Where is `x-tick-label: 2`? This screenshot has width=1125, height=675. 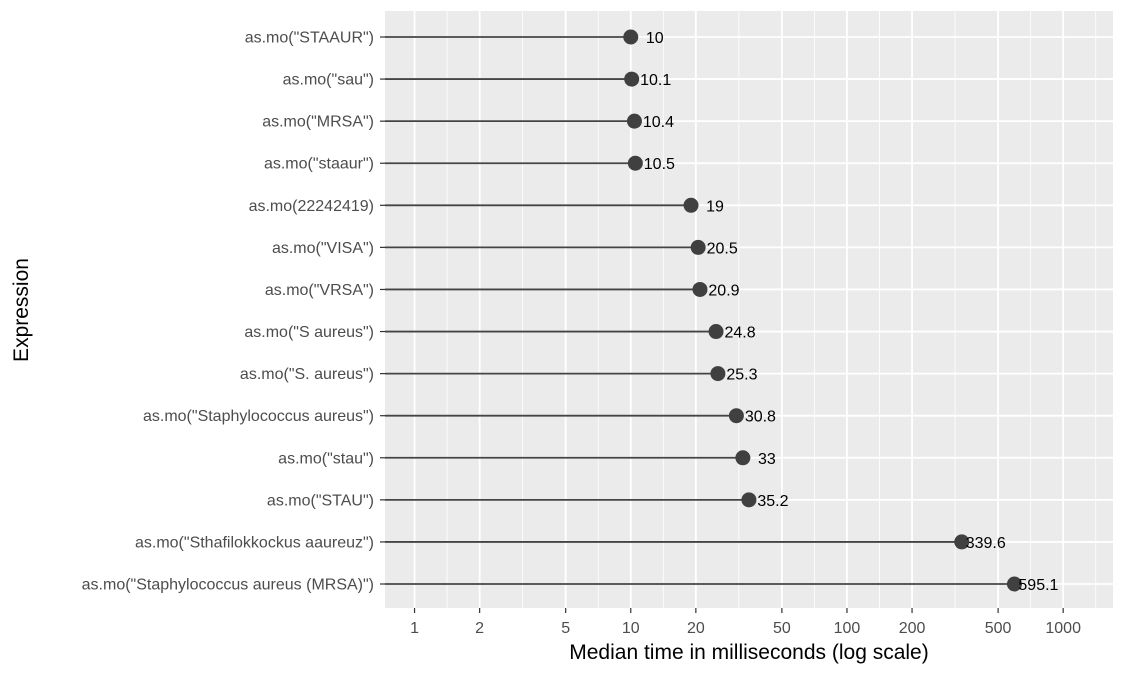
x-tick-label: 2 is located at coordinates (479, 628).